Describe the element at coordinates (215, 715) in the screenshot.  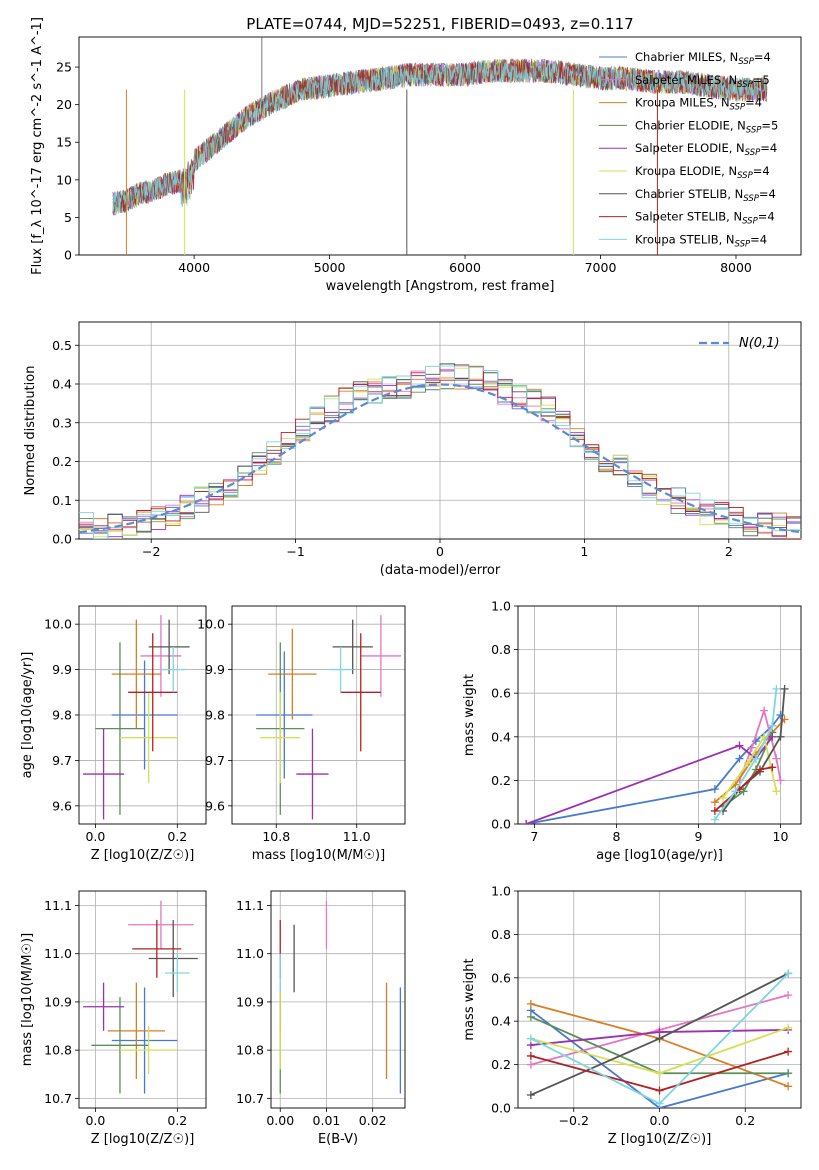
I see `age-vs-mass-ytick-label-2: 9.8` at that location.